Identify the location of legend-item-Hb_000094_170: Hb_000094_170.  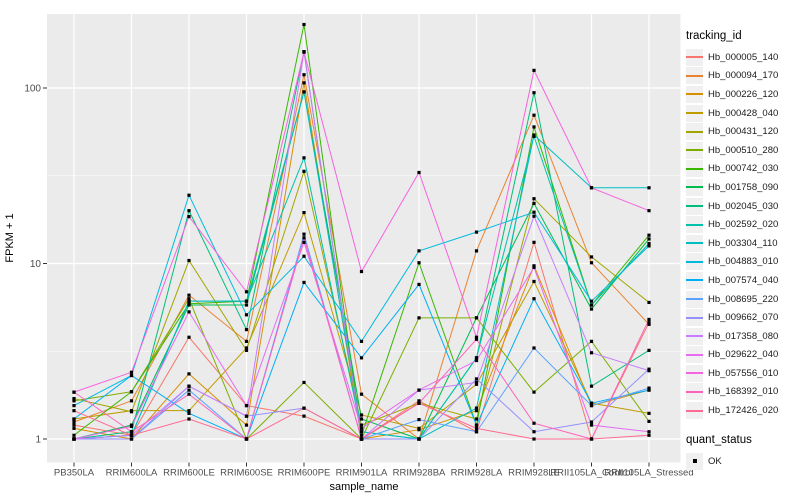
(742, 76).